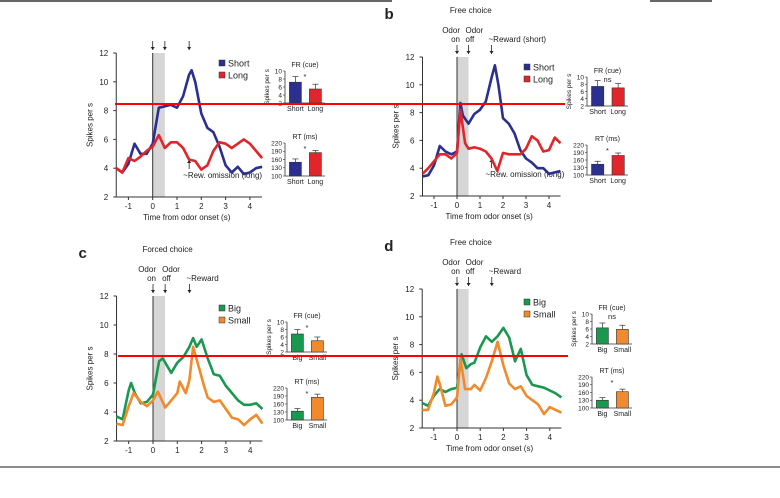 The image size is (780, 498). Describe the element at coordinates (582, 106) in the screenshot. I see `inset-y-tick-label: 2` at that location.